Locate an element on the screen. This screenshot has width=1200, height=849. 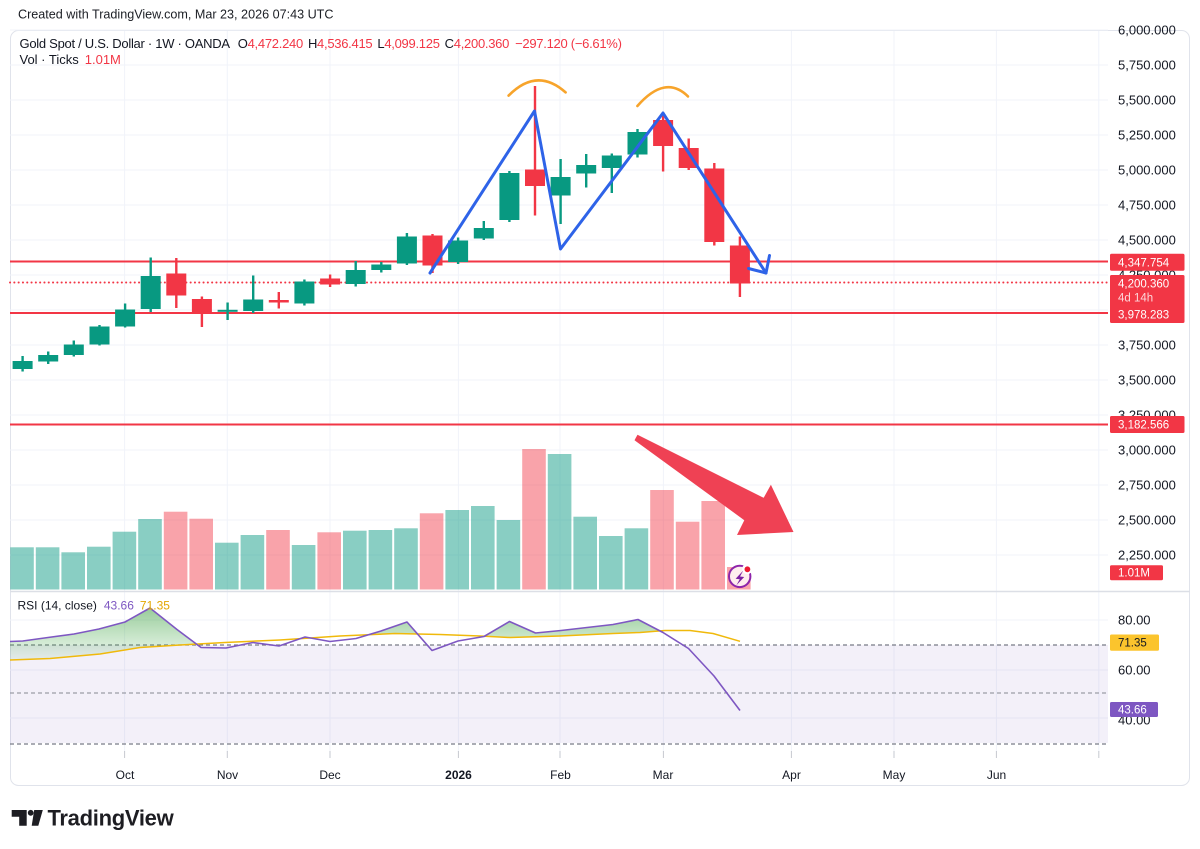
svg-text: 4,200.360 is located at coordinates (1143, 284).